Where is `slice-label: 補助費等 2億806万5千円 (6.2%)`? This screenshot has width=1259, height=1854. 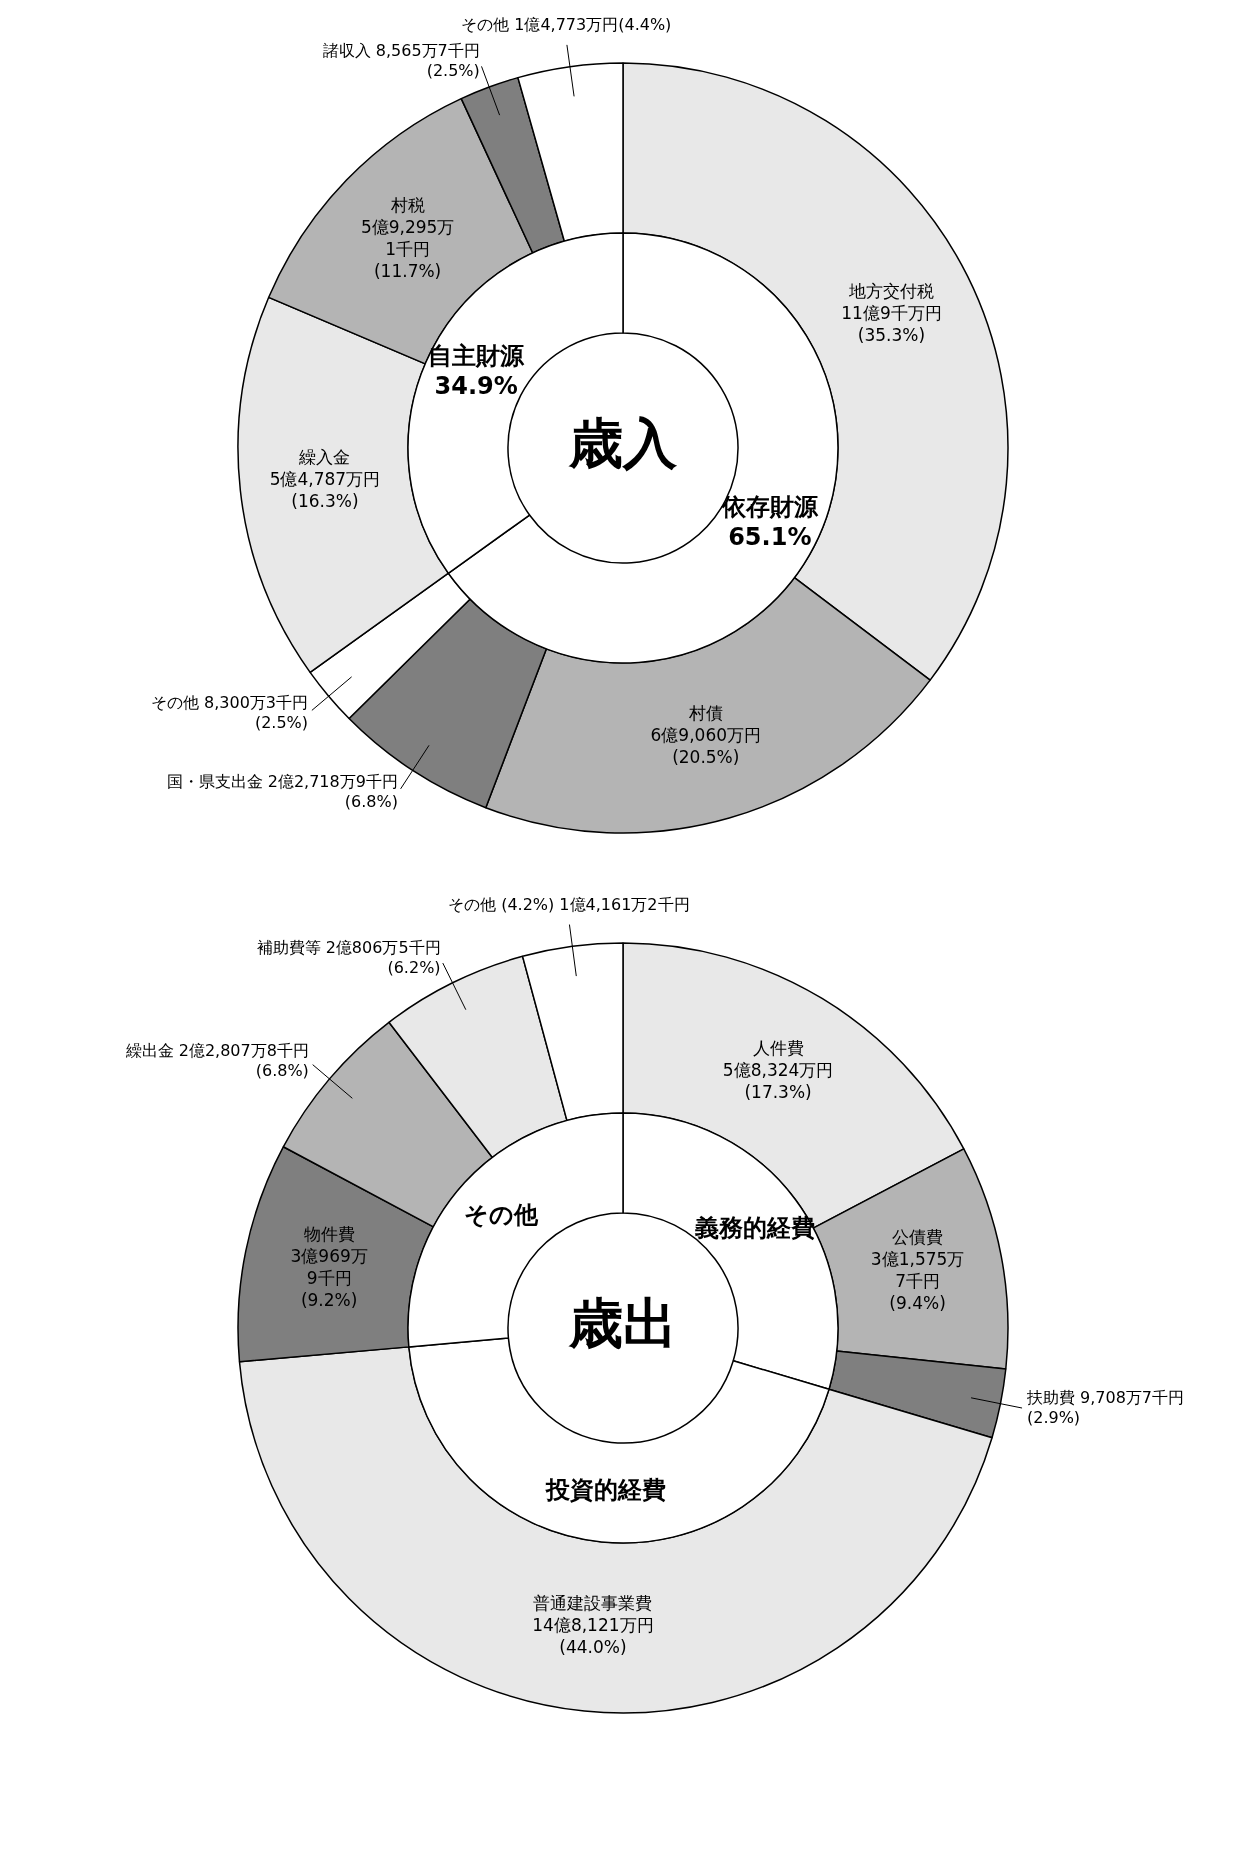 slice-label: 補助費等 2億806万5千円 (6.2%) is located at coordinates (348, 957).